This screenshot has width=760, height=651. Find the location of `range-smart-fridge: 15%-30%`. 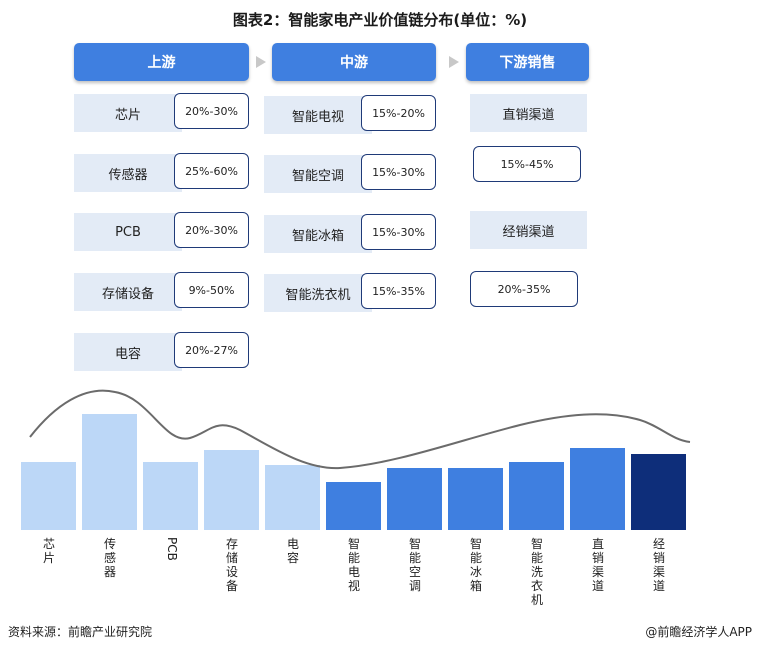

range-smart-fridge: 15%-30% is located at coordinates (398, 232).